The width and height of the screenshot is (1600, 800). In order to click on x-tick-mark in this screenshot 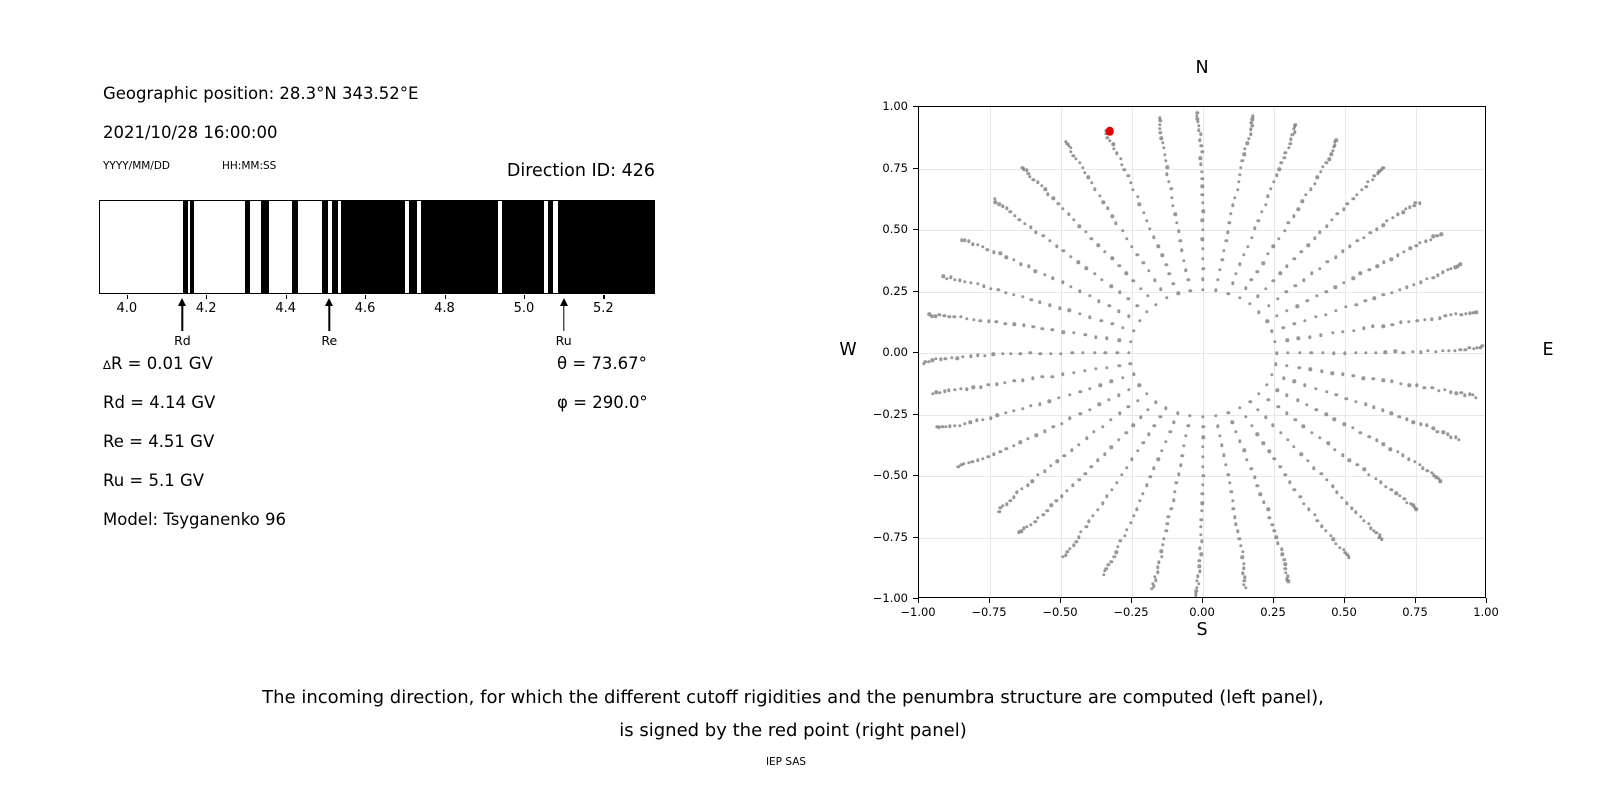, I will do `click(1416, 600)`.